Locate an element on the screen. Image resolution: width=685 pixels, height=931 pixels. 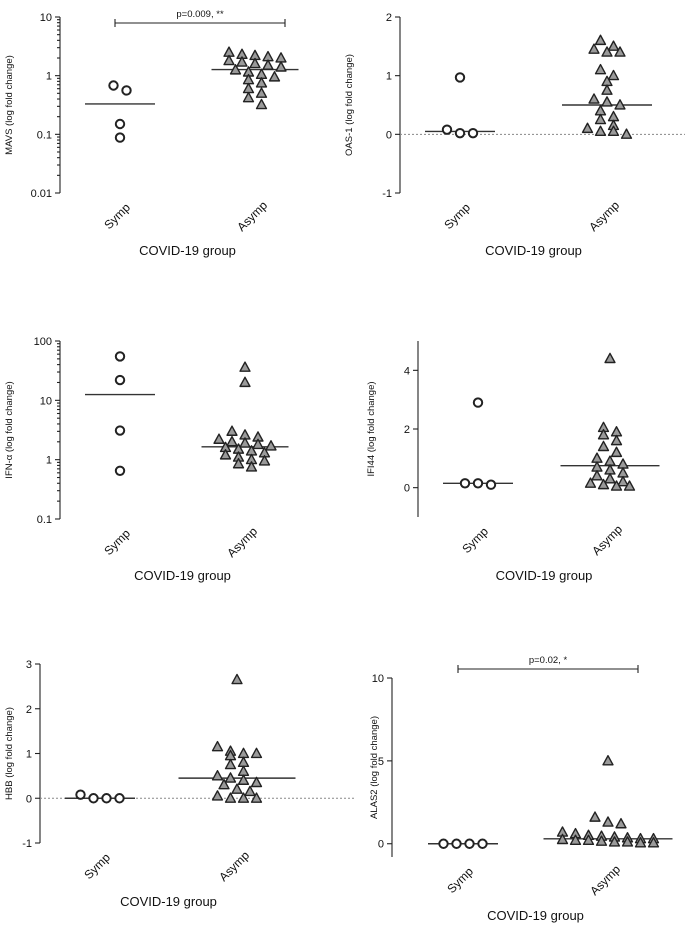
x-tick-label-symp: Symp is located at coordinates (457, 216).